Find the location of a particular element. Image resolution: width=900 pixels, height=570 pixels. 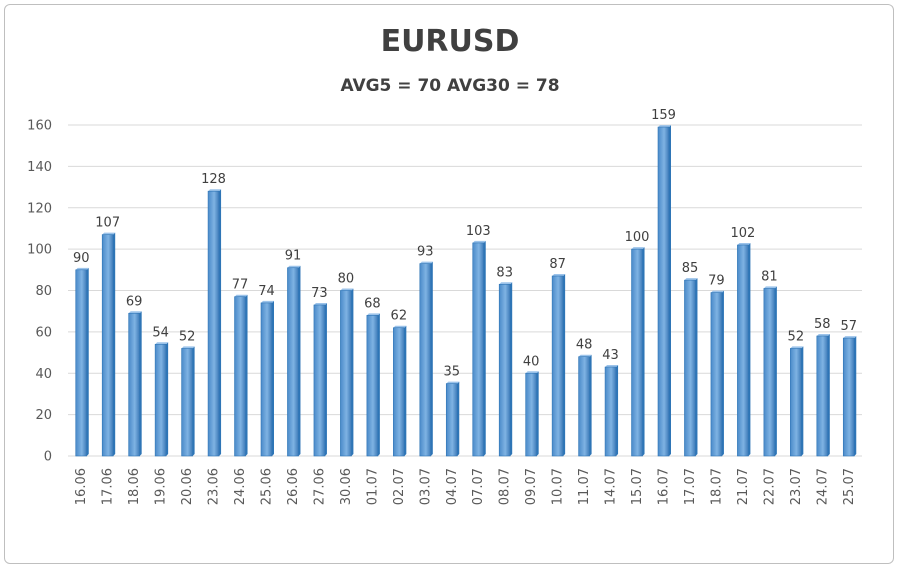

data-label: 81 is located at coordinates (769, 276).